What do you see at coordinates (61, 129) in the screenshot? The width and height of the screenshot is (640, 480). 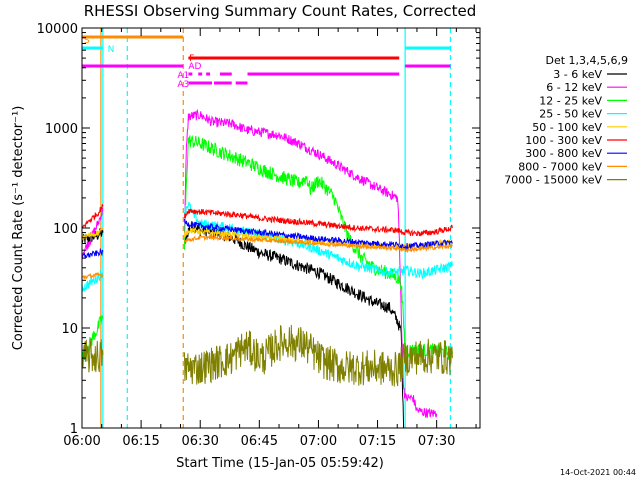 I see `y-tick-label: 1000` at bounding box center [61, 129].